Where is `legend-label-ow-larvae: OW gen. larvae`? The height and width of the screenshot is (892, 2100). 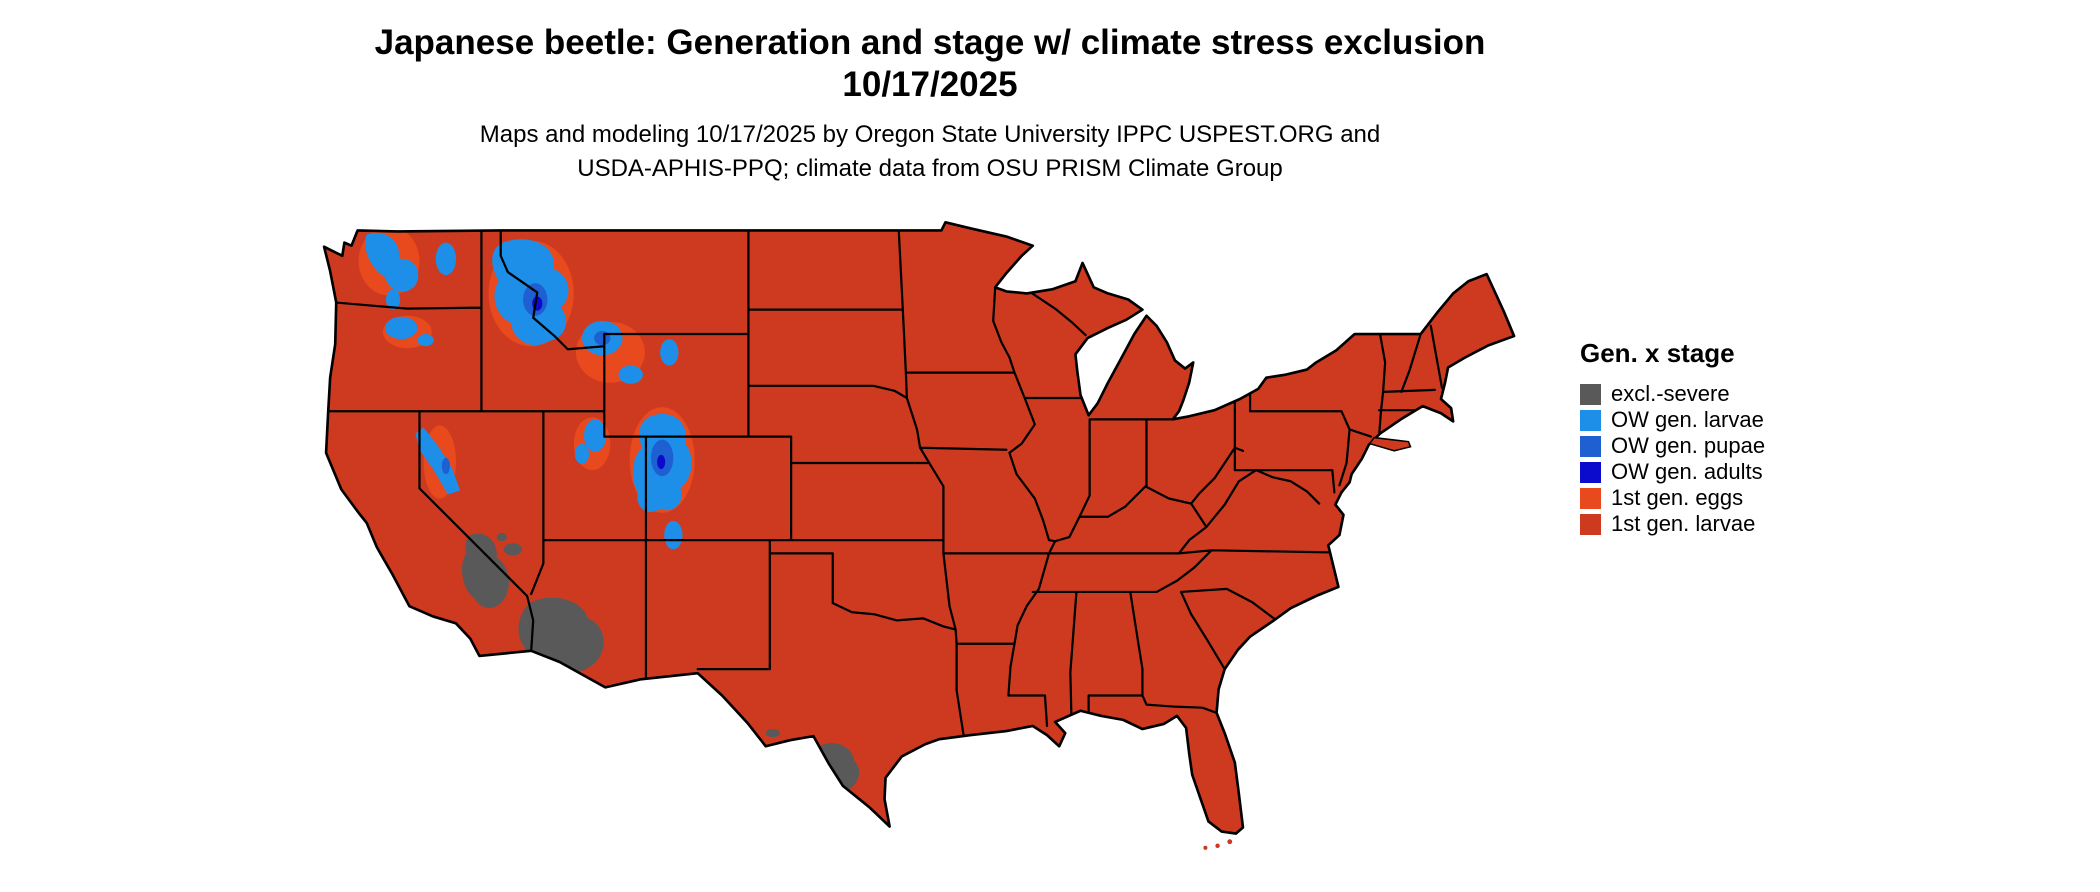
legend-label-ow-larvae: OW gen. larvae is located at coordinates (1687, 419).